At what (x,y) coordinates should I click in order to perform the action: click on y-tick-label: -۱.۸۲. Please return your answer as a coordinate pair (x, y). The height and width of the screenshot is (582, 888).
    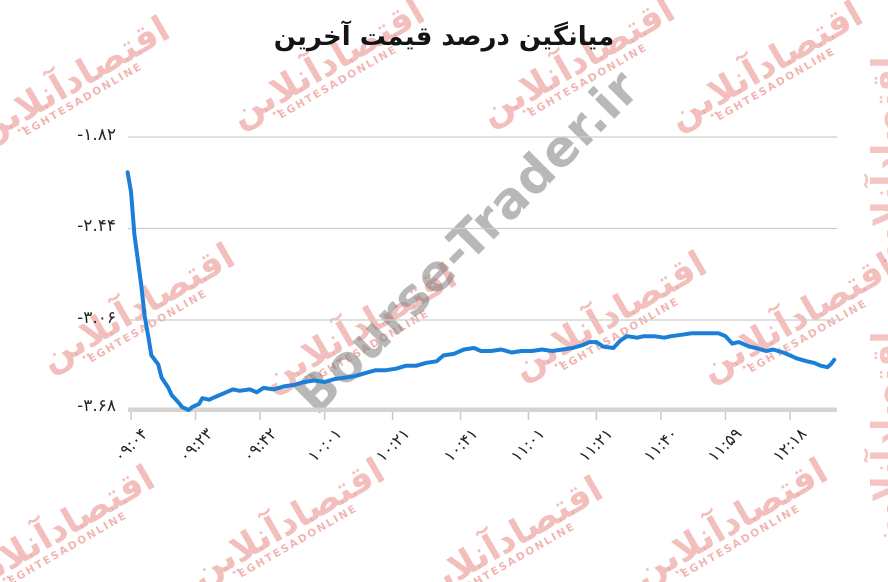
    Looking at the image, I should click on (96, 135).